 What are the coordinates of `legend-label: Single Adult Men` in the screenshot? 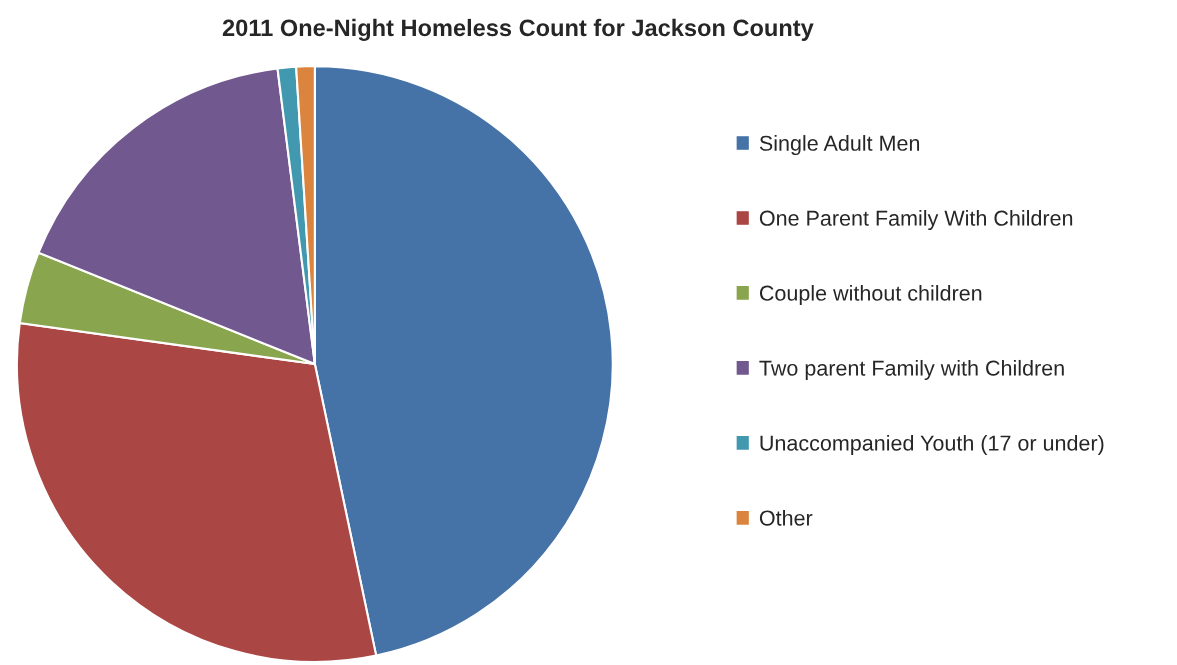 It's located at (839, 145).